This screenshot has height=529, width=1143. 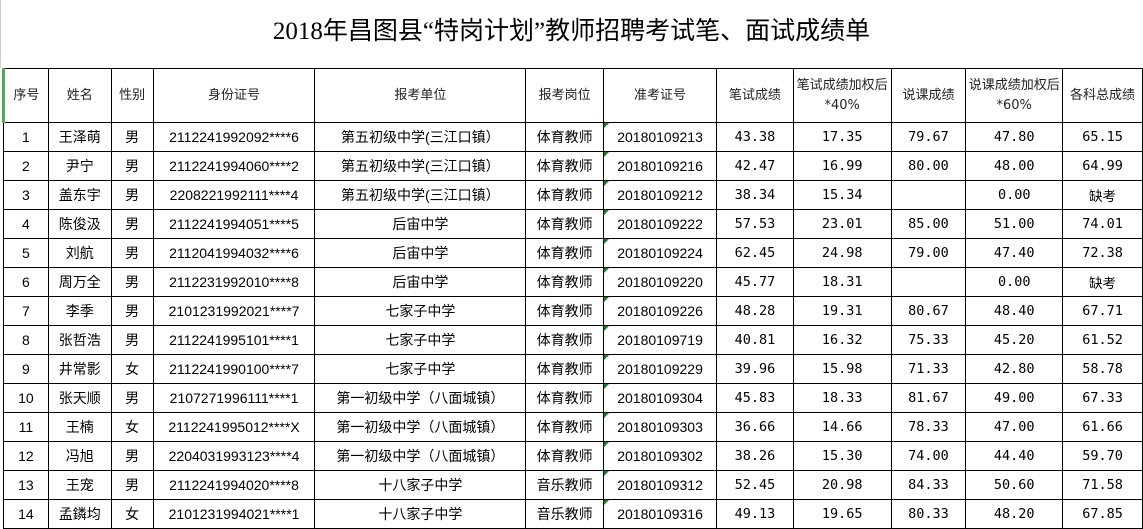 I want to click on cell-name: 张天顺, so click(x=79, y=398).